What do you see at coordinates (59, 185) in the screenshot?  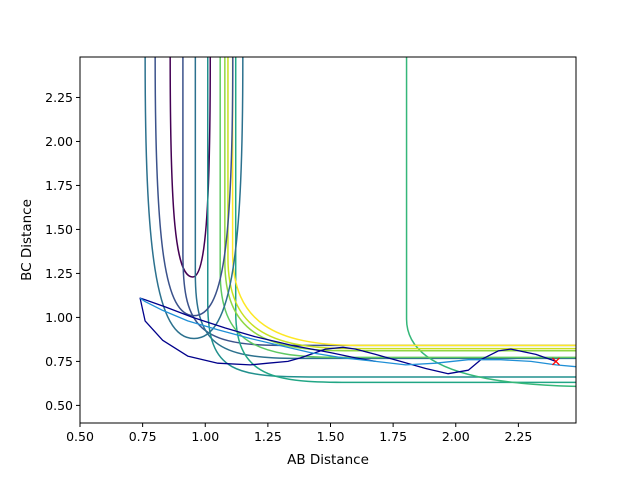 I see `y-tick-label: 1.75` at bounding box center [59, 185].